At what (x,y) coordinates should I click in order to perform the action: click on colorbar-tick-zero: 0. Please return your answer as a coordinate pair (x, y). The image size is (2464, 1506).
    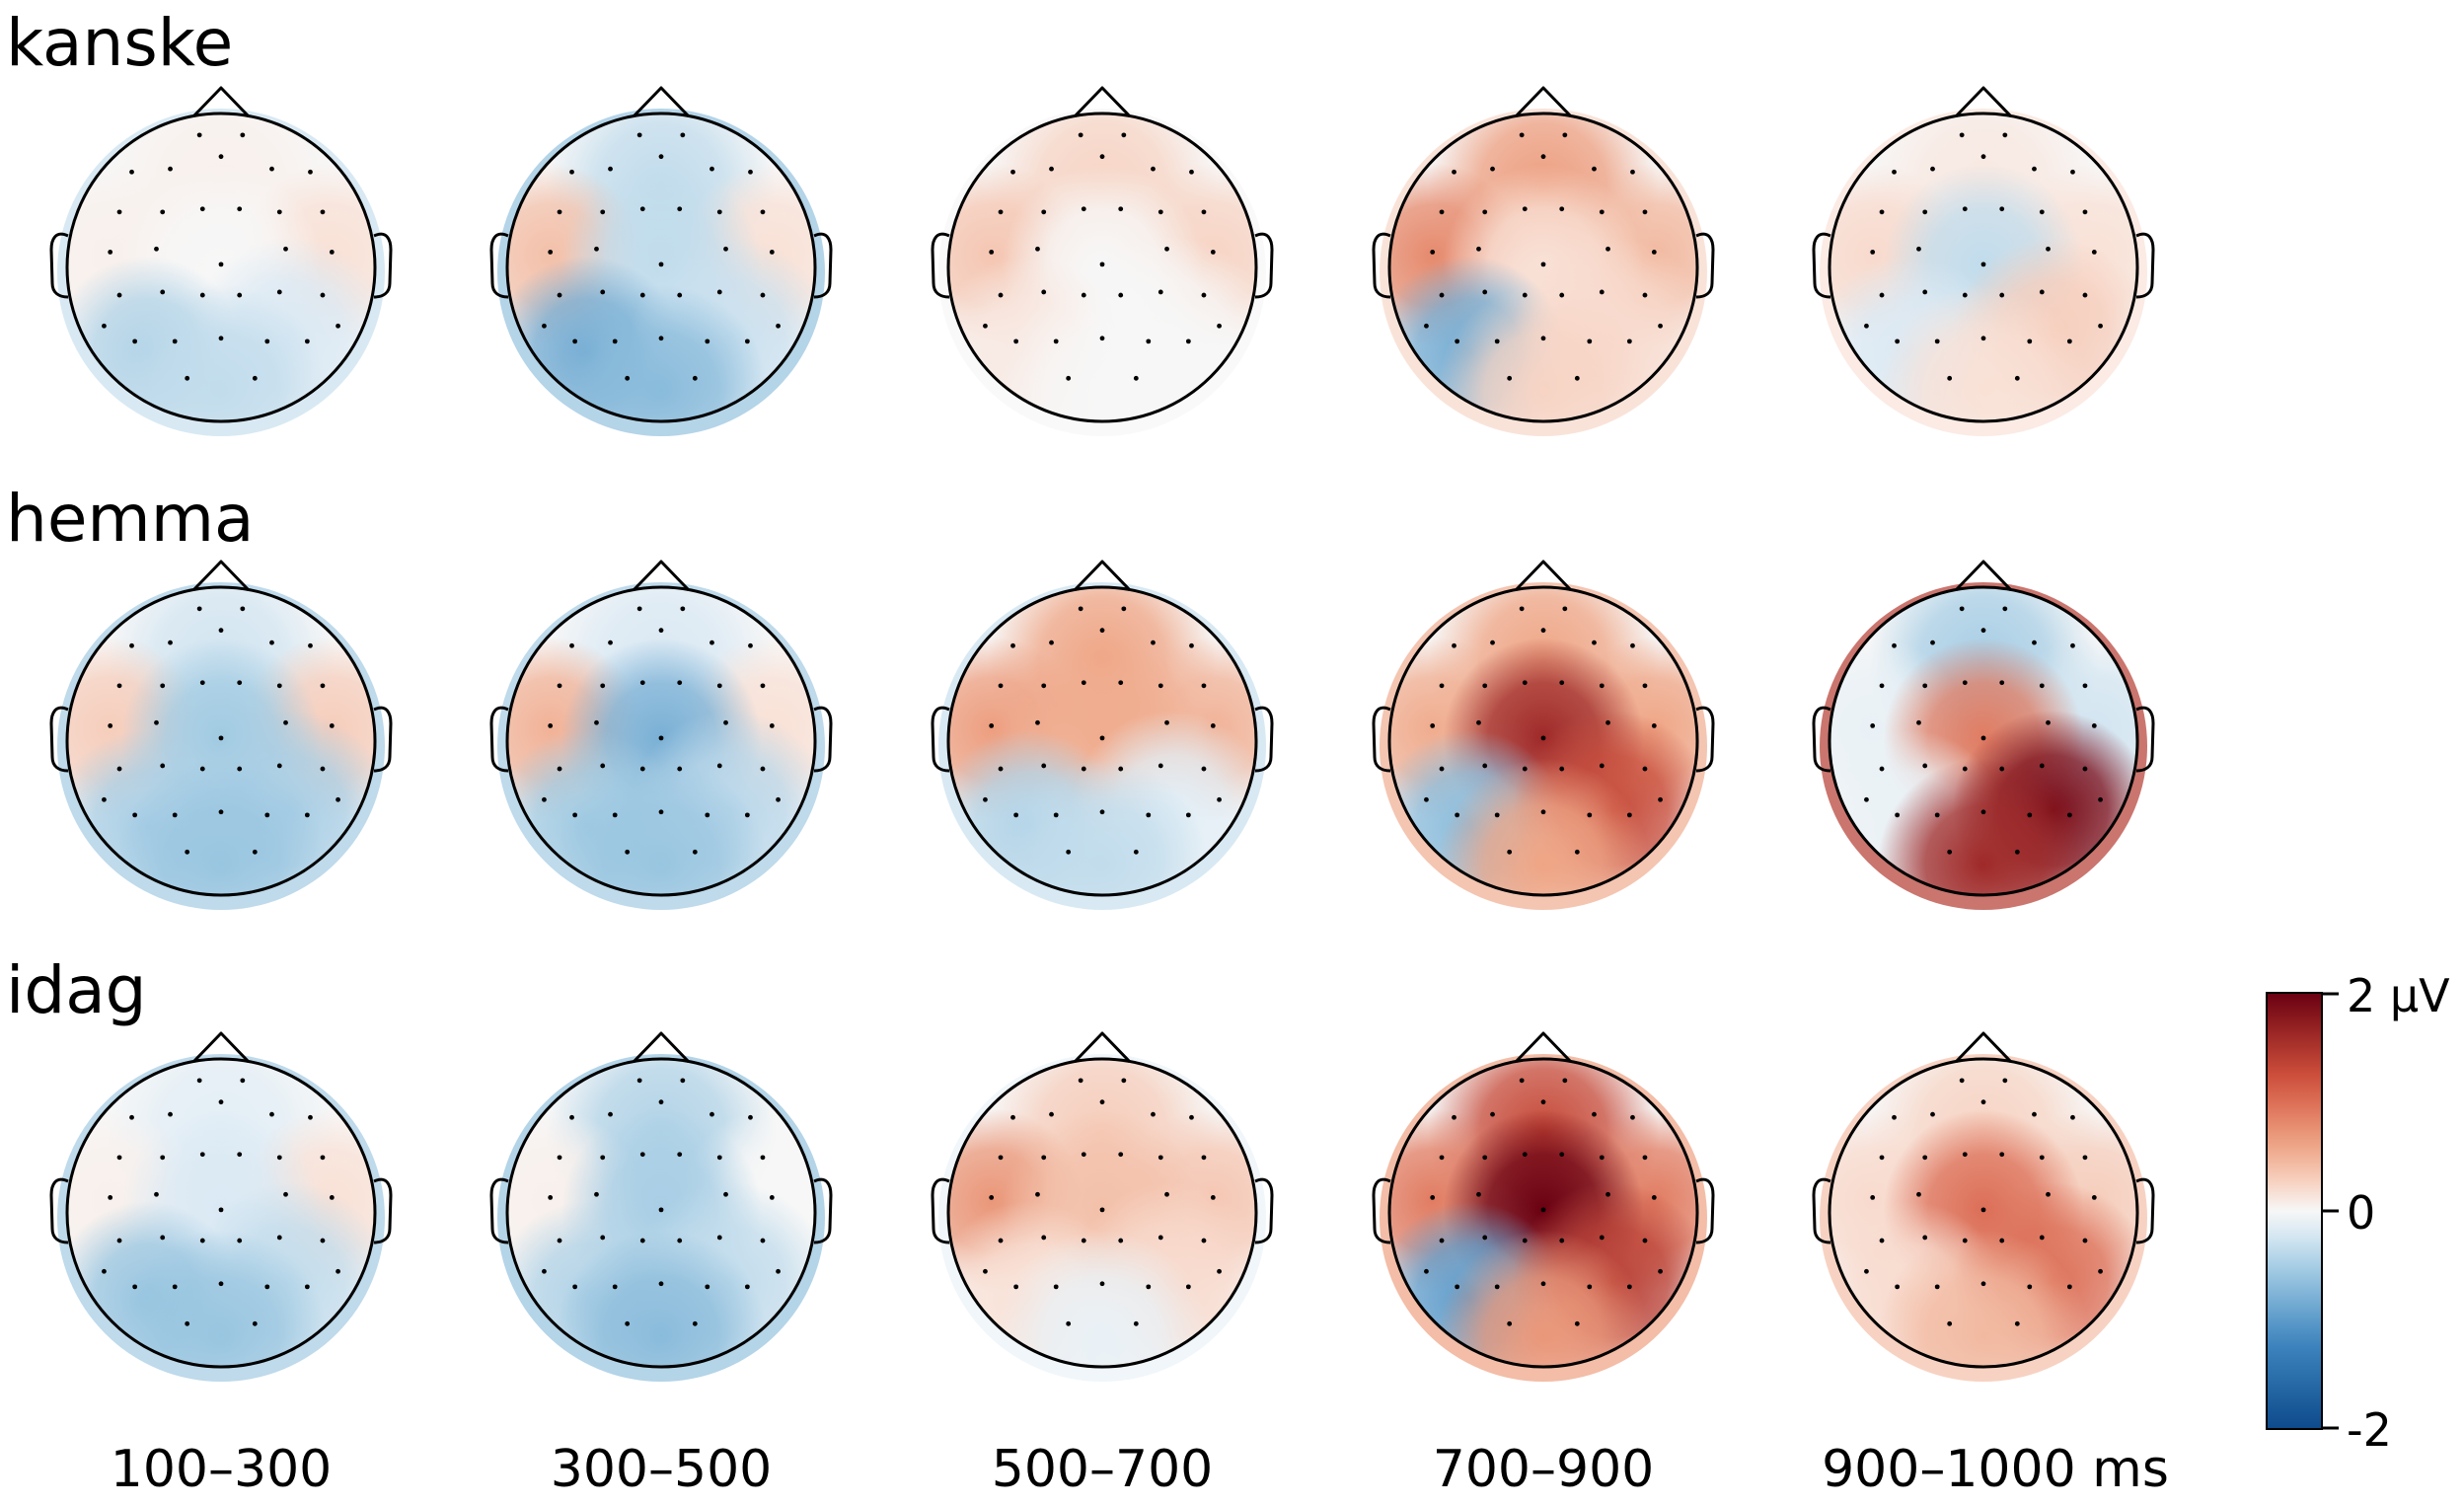
    Looking at the image, I should click on (2361, 1213).